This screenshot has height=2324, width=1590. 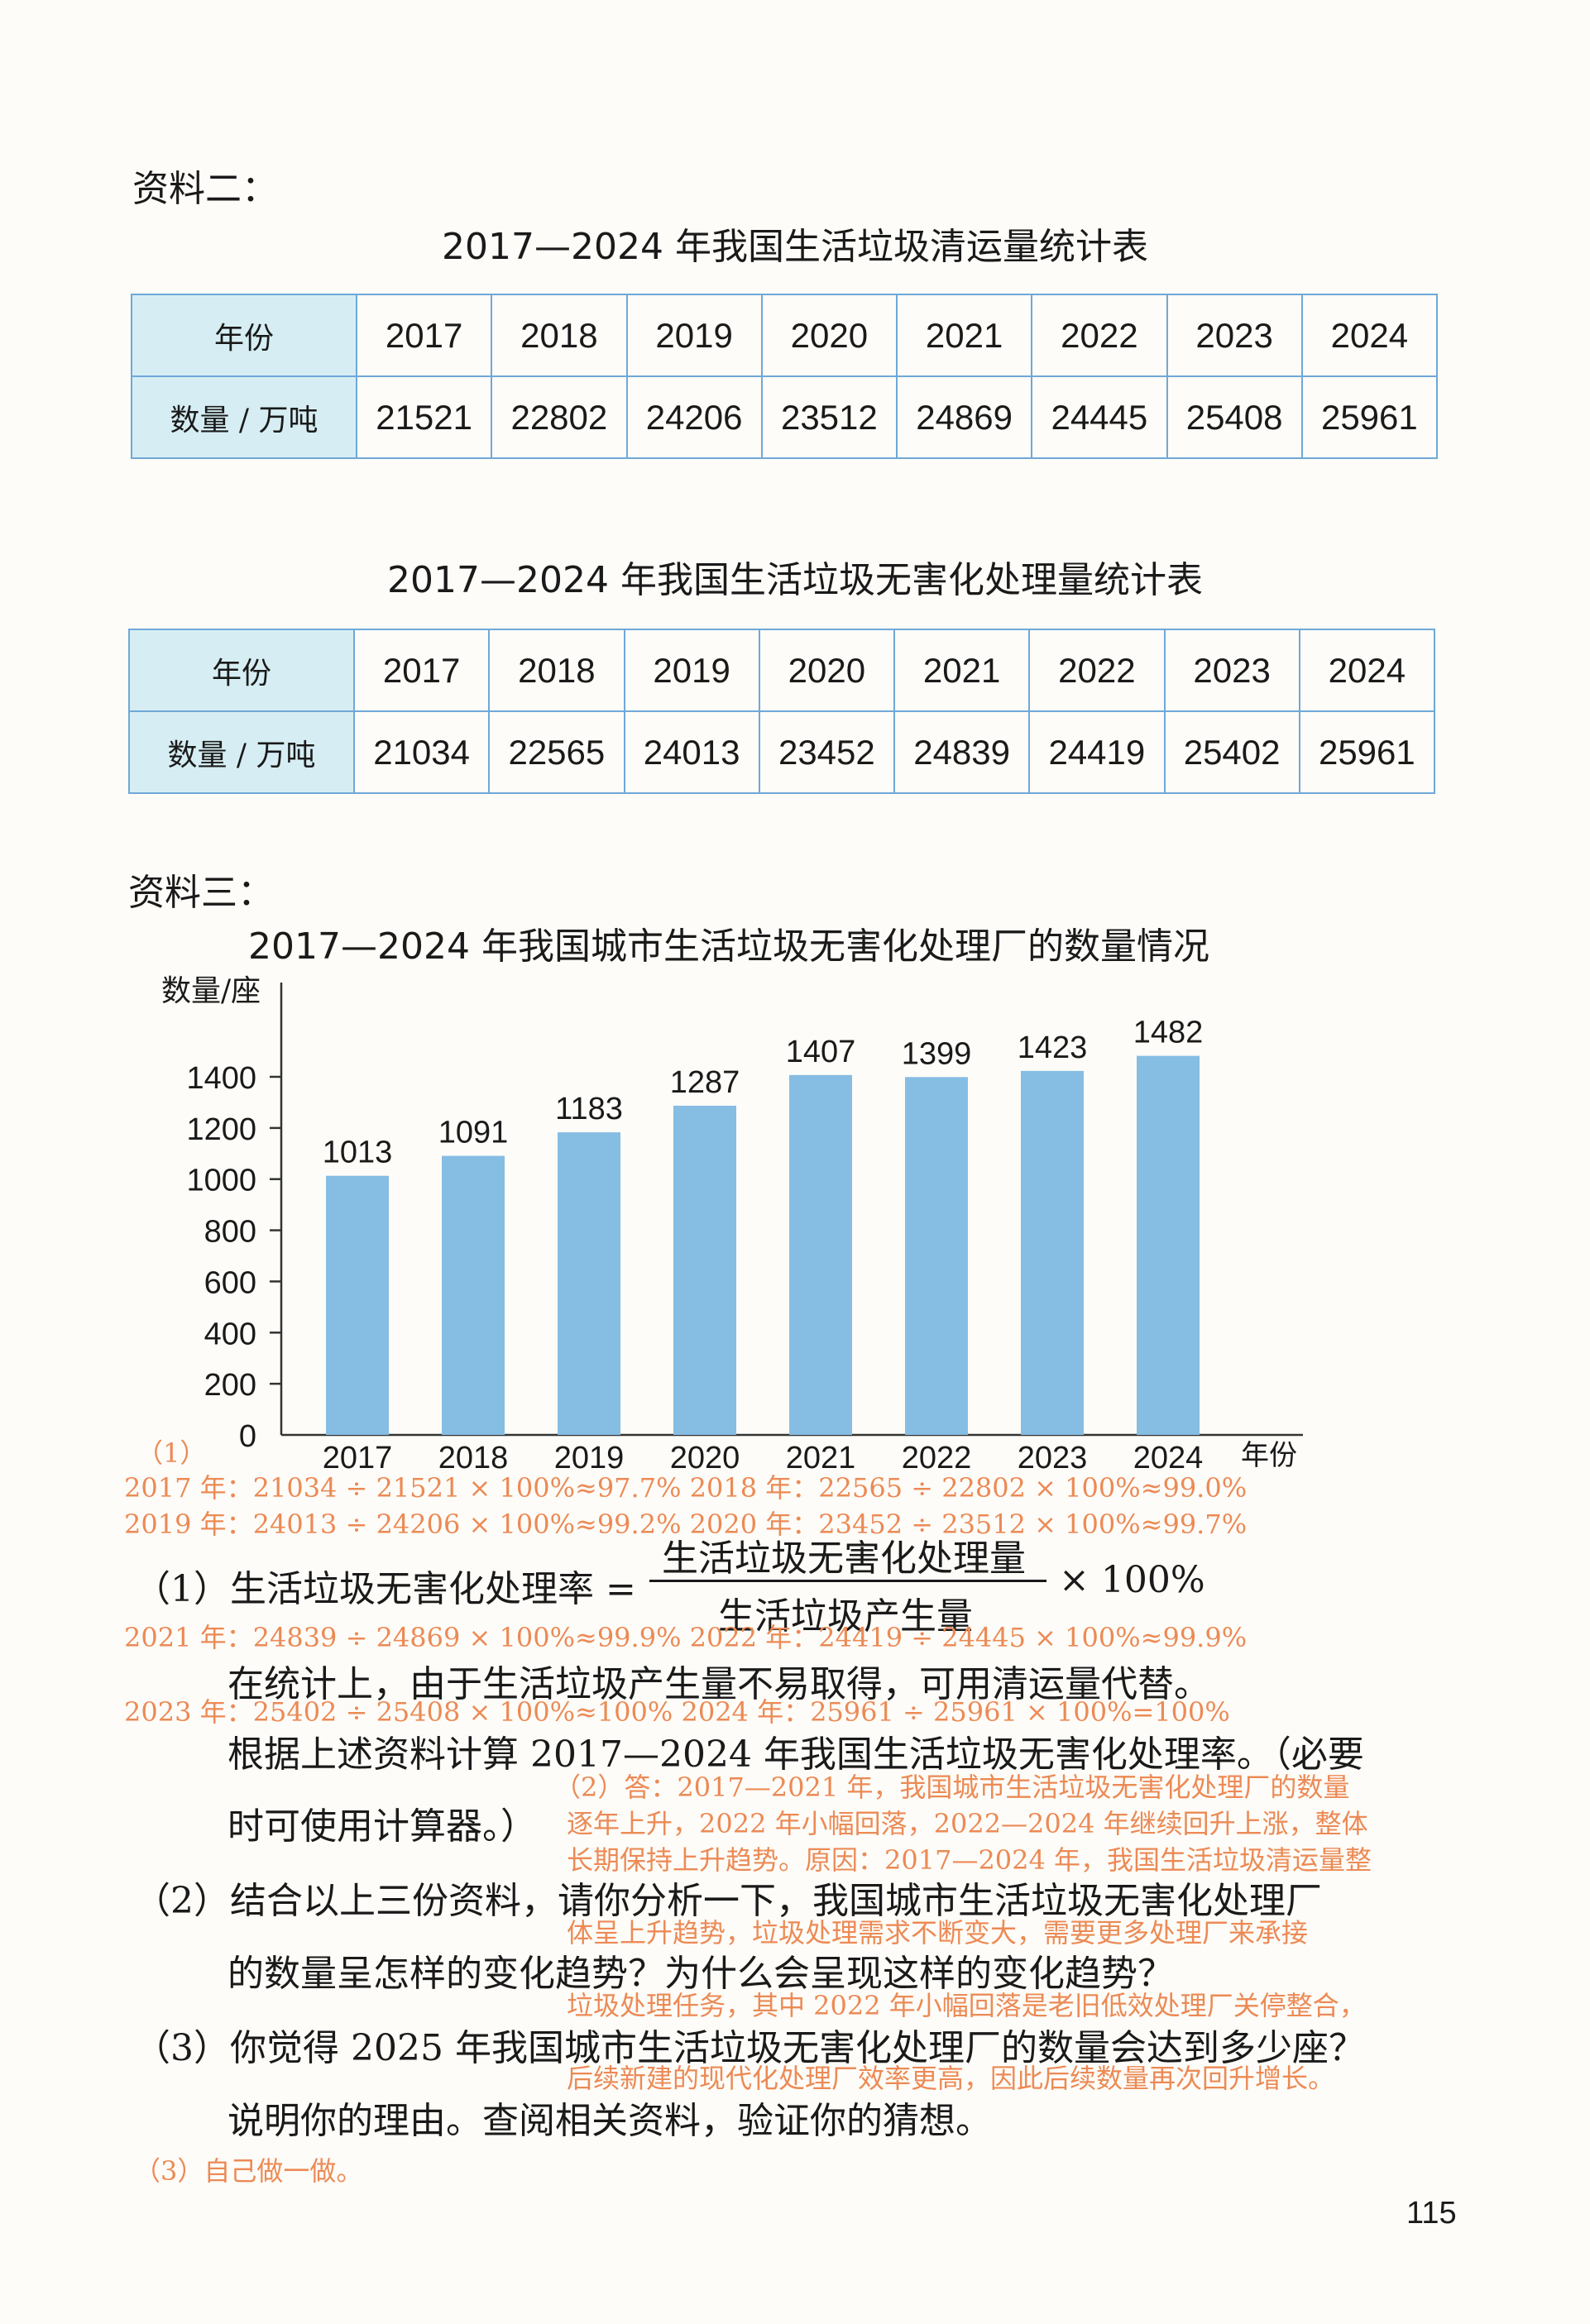 What do you see at coordinates (230, 1232) in the screenshot?
I see `y-tick-label: 800` at bounding box center [230, 1232].